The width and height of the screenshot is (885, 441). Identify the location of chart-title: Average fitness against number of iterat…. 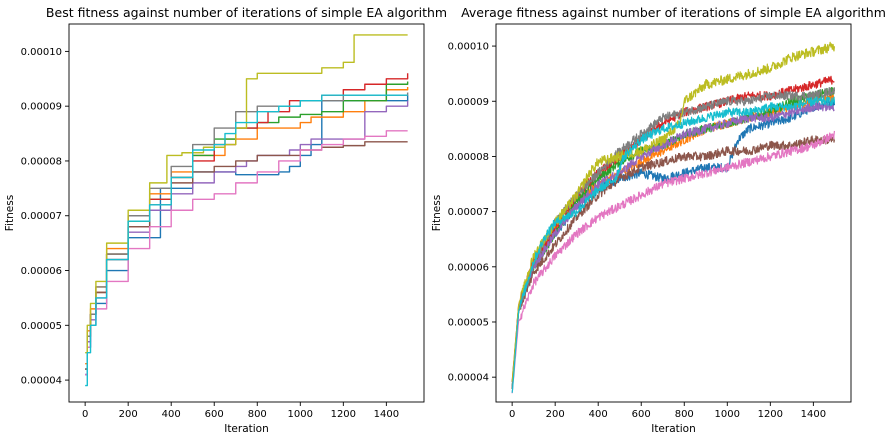
(673, 12).